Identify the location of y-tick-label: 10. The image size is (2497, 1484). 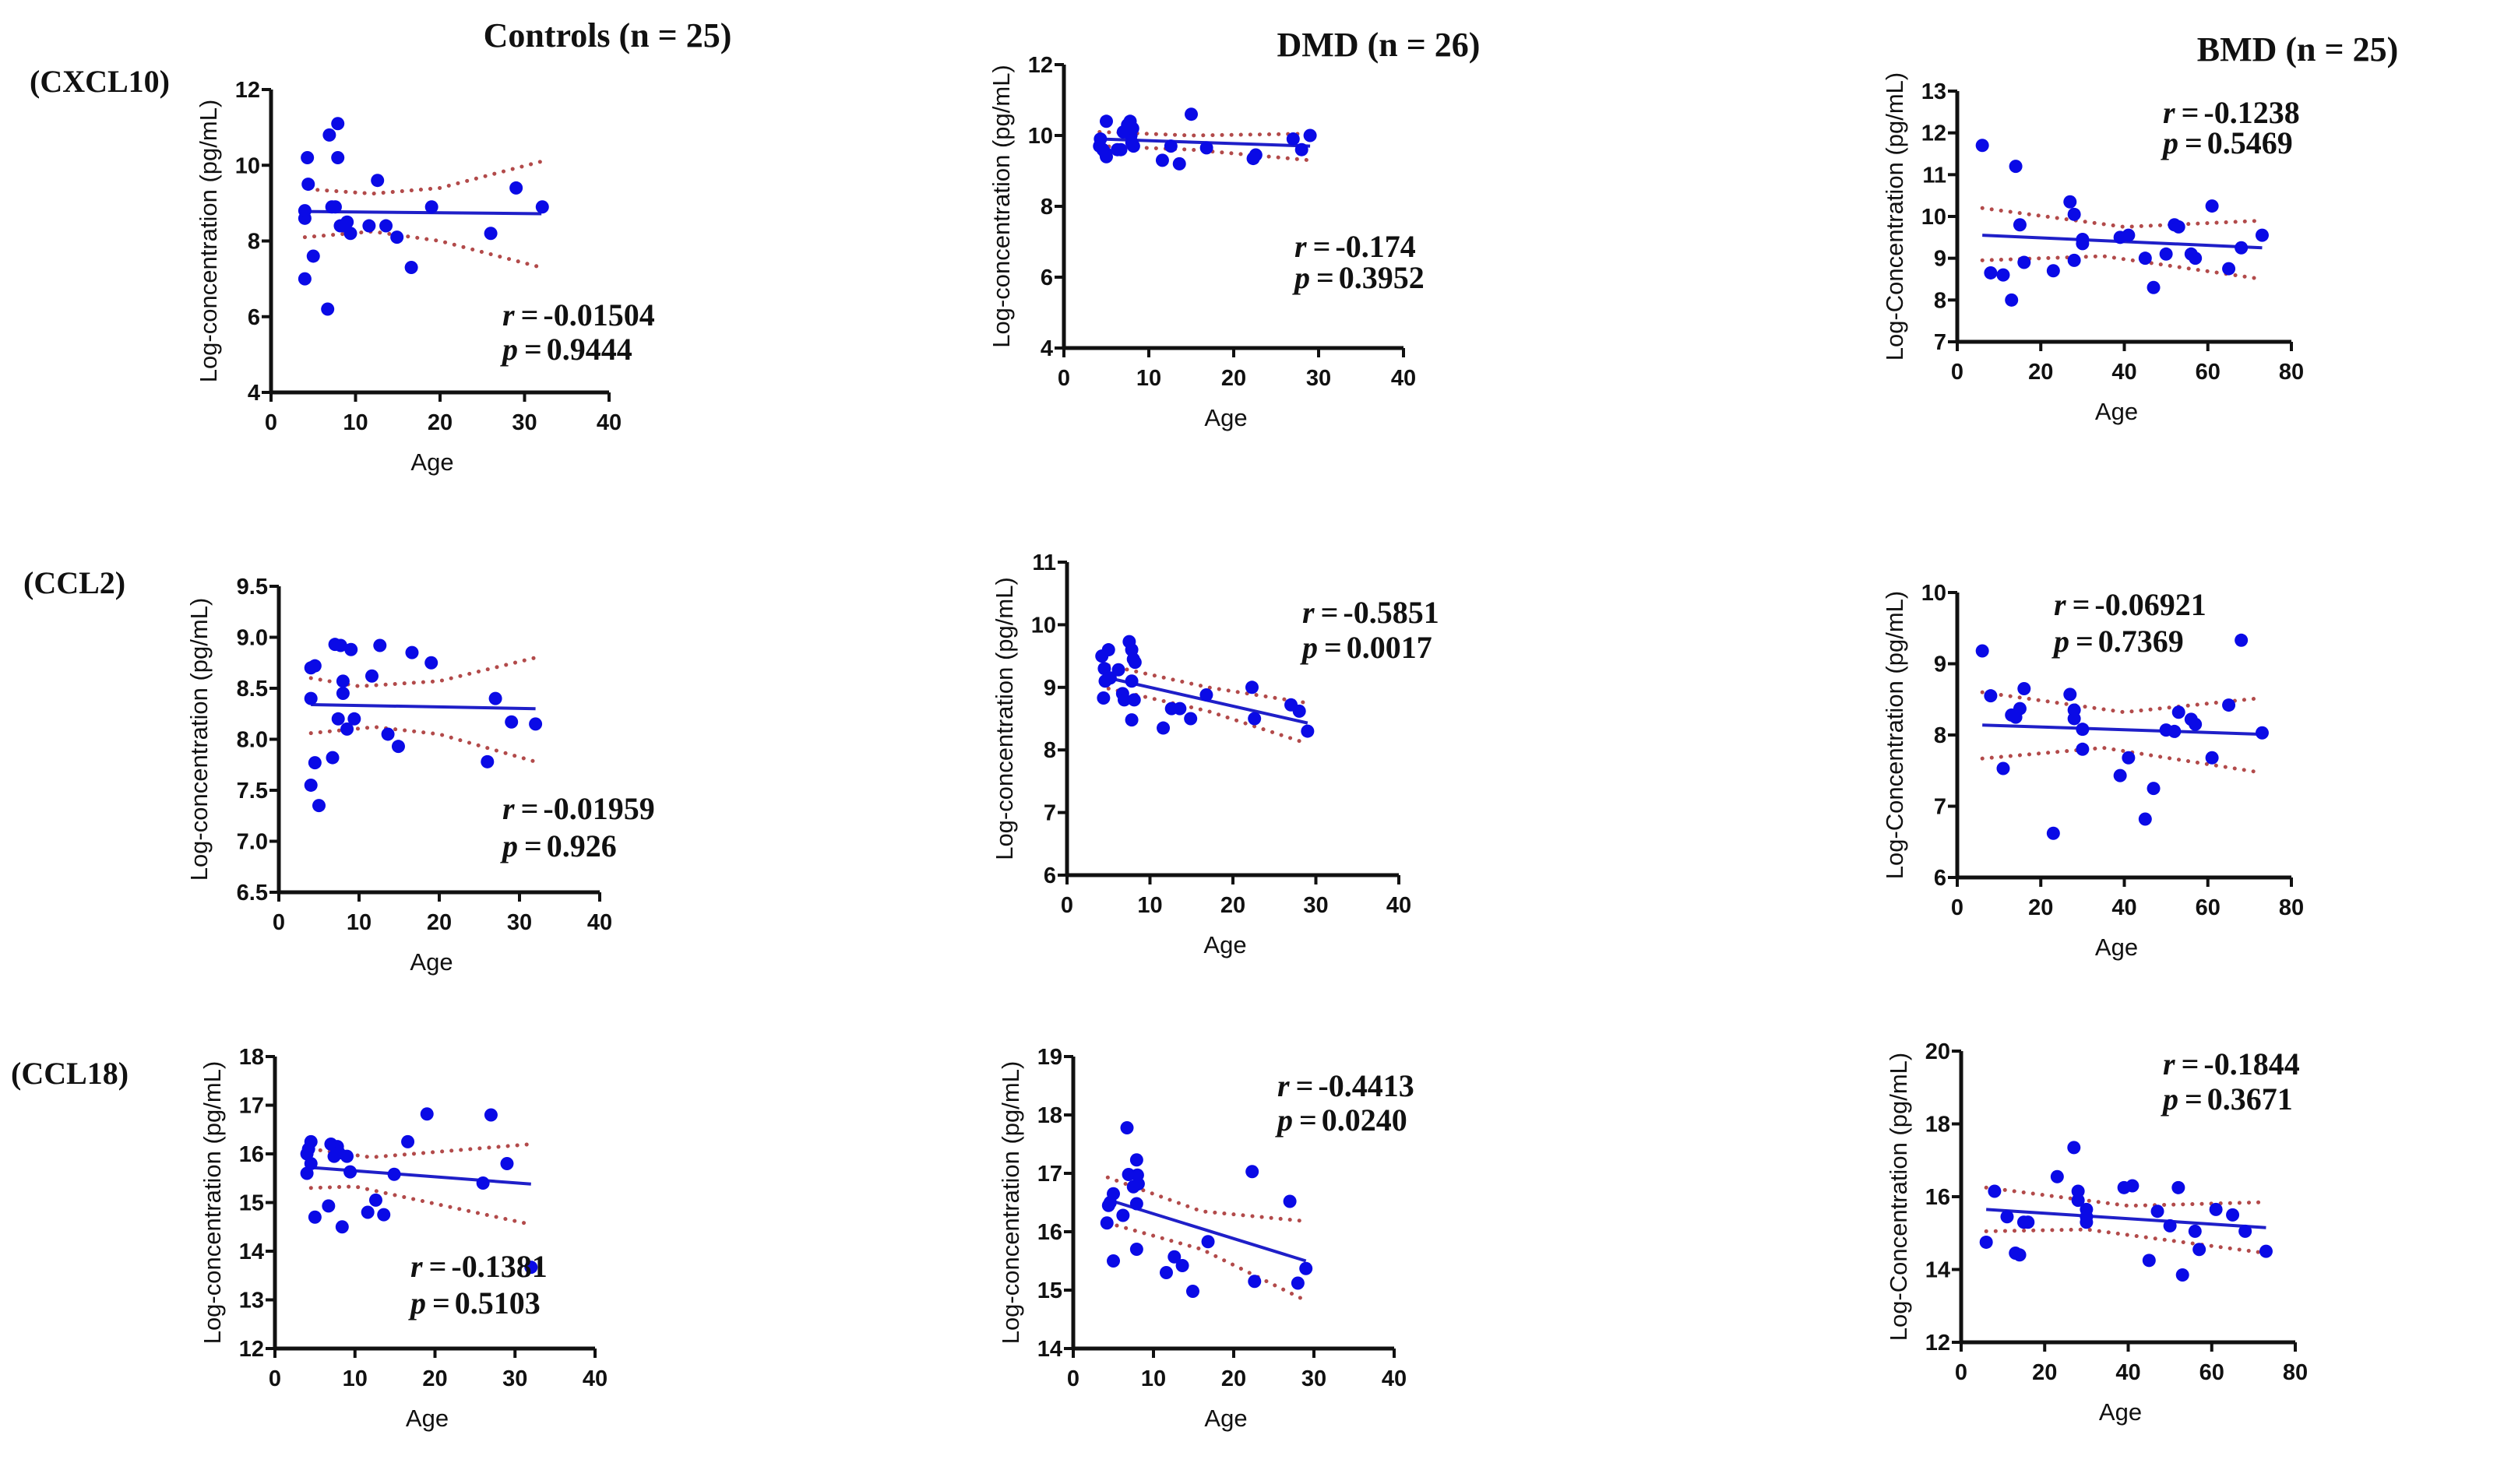
(1043, 625).